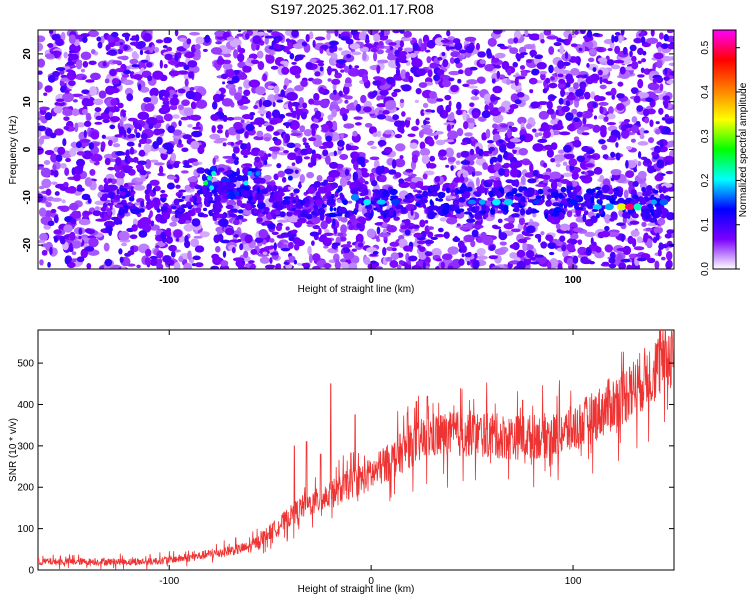 The image size is (750, 605). What do you see at coordinates (724, 149) in the screenshot?
I see `colorbar-gradient` at bounding box center [724, 149].